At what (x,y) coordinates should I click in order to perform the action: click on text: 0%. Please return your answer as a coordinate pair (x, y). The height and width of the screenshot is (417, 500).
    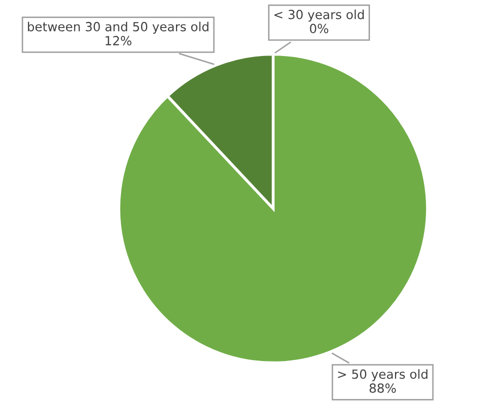
    Looking at the image, I should click on (319, 29).